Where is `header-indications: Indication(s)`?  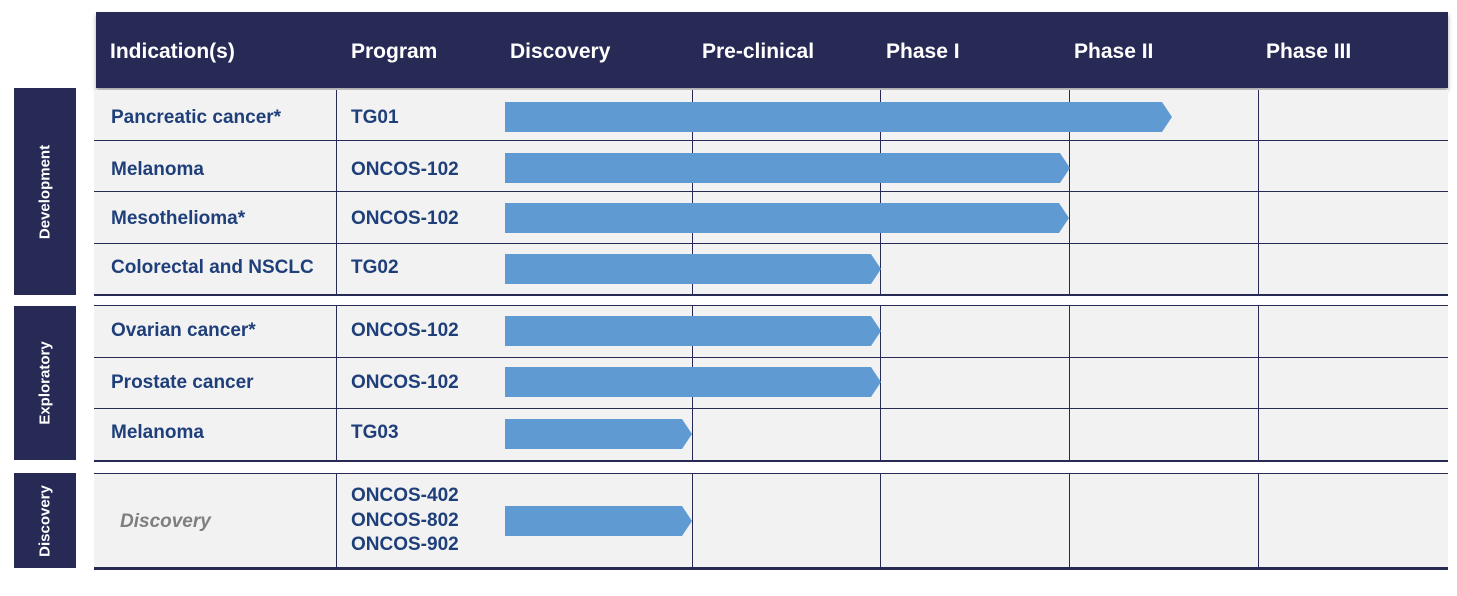
header-indications: Indication(s) is located at coordinates (172, 51).